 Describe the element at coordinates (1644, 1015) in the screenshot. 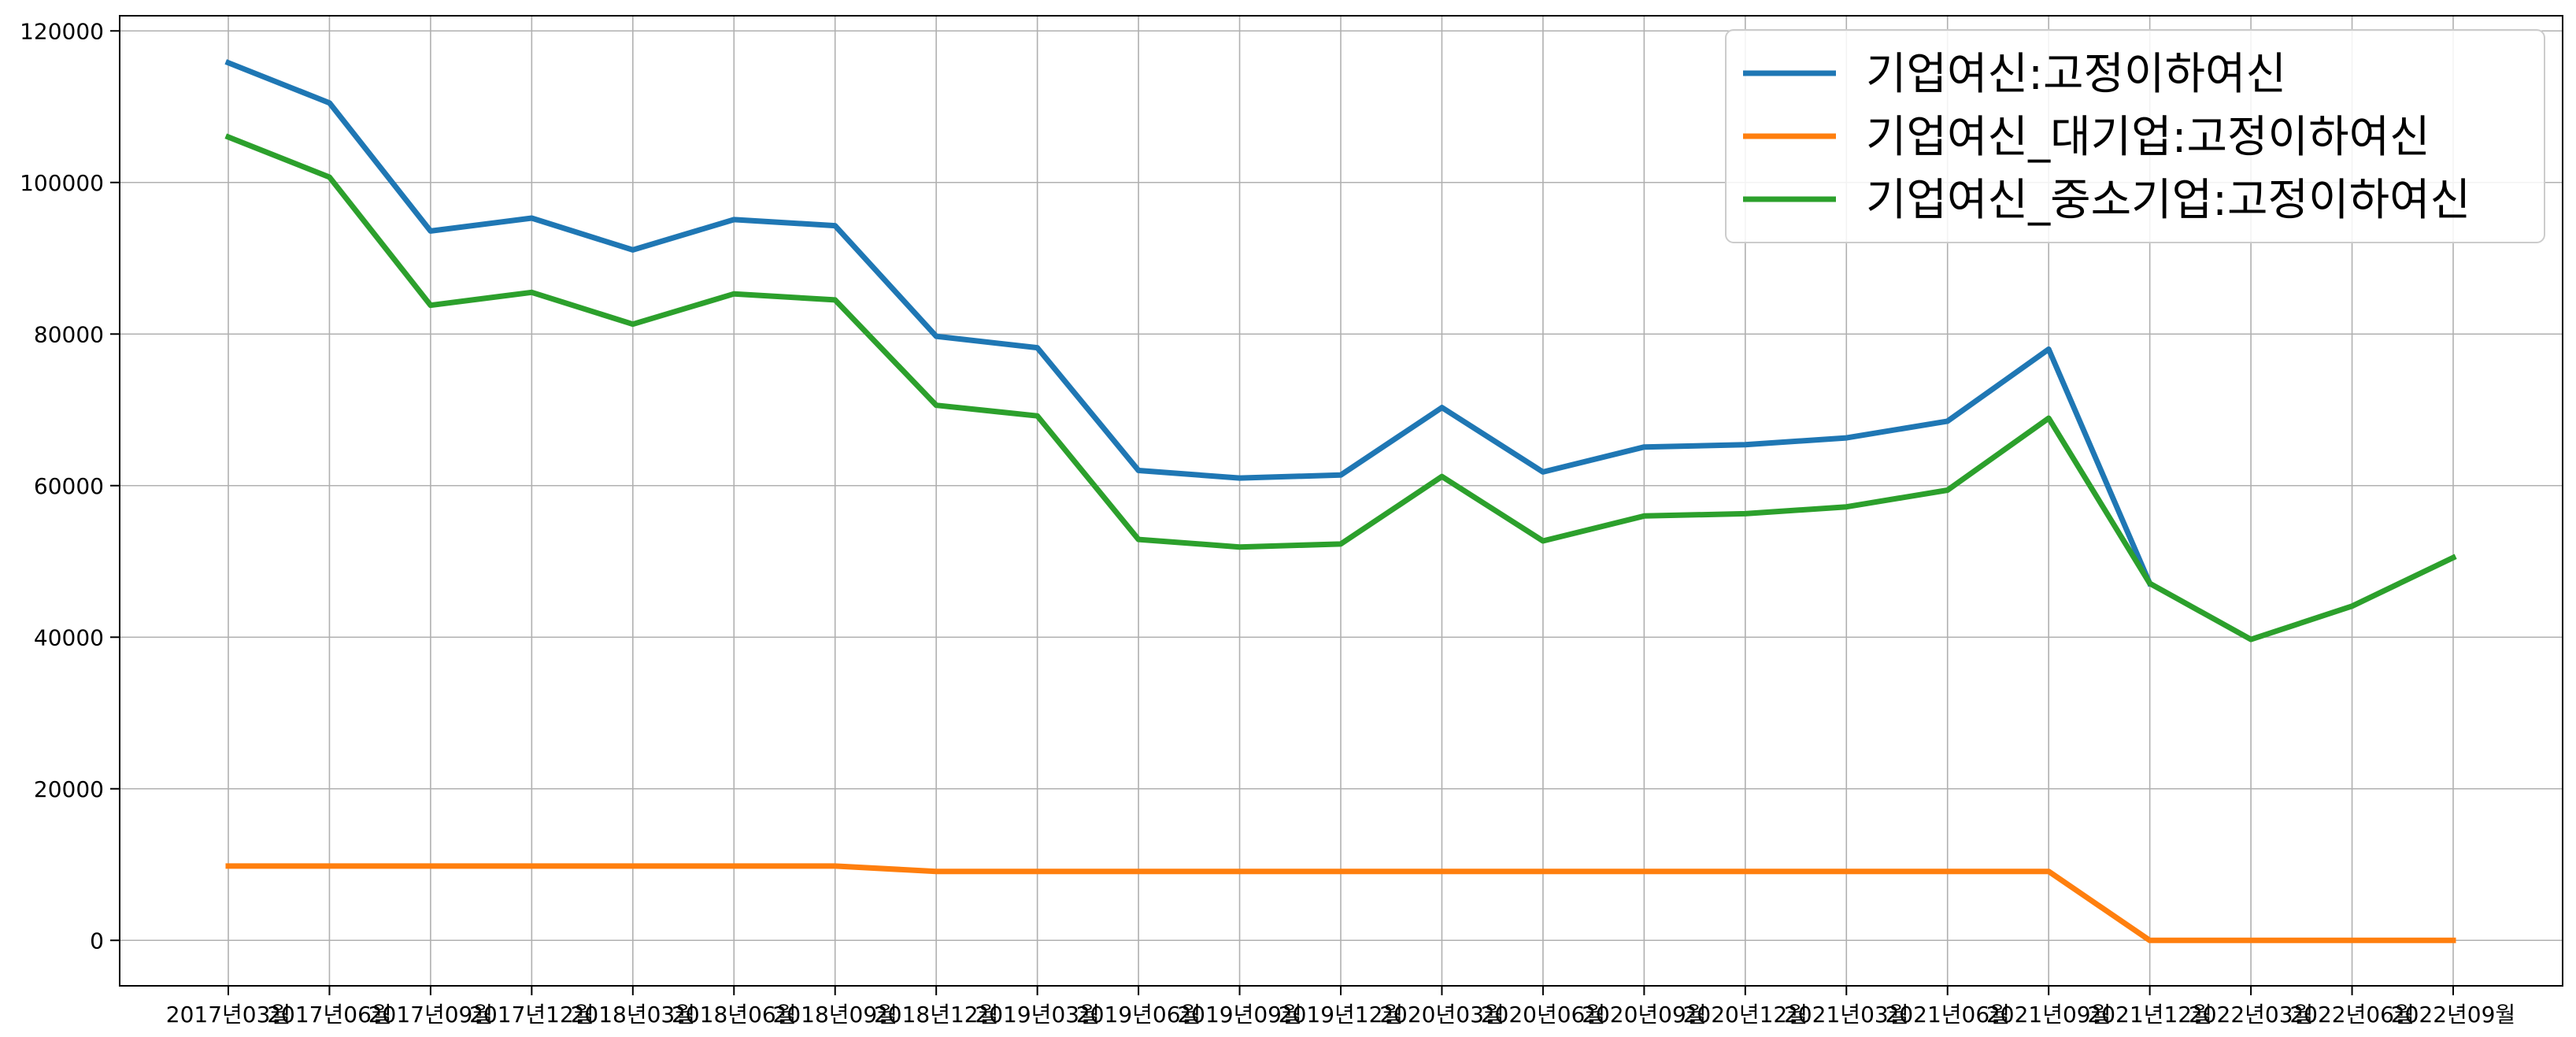

I see `x-tick-label: 2020년09월` at that location.